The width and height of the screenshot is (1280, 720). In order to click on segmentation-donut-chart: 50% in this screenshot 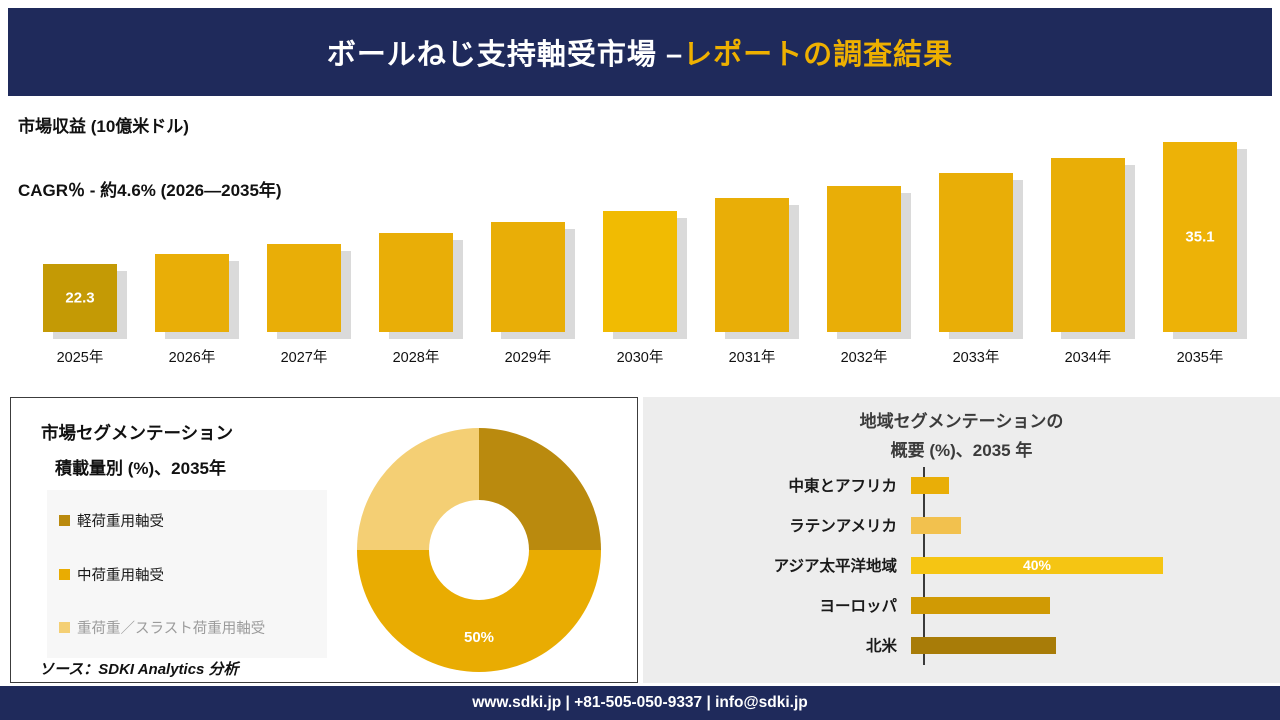, I will do `click(479, 550)`.